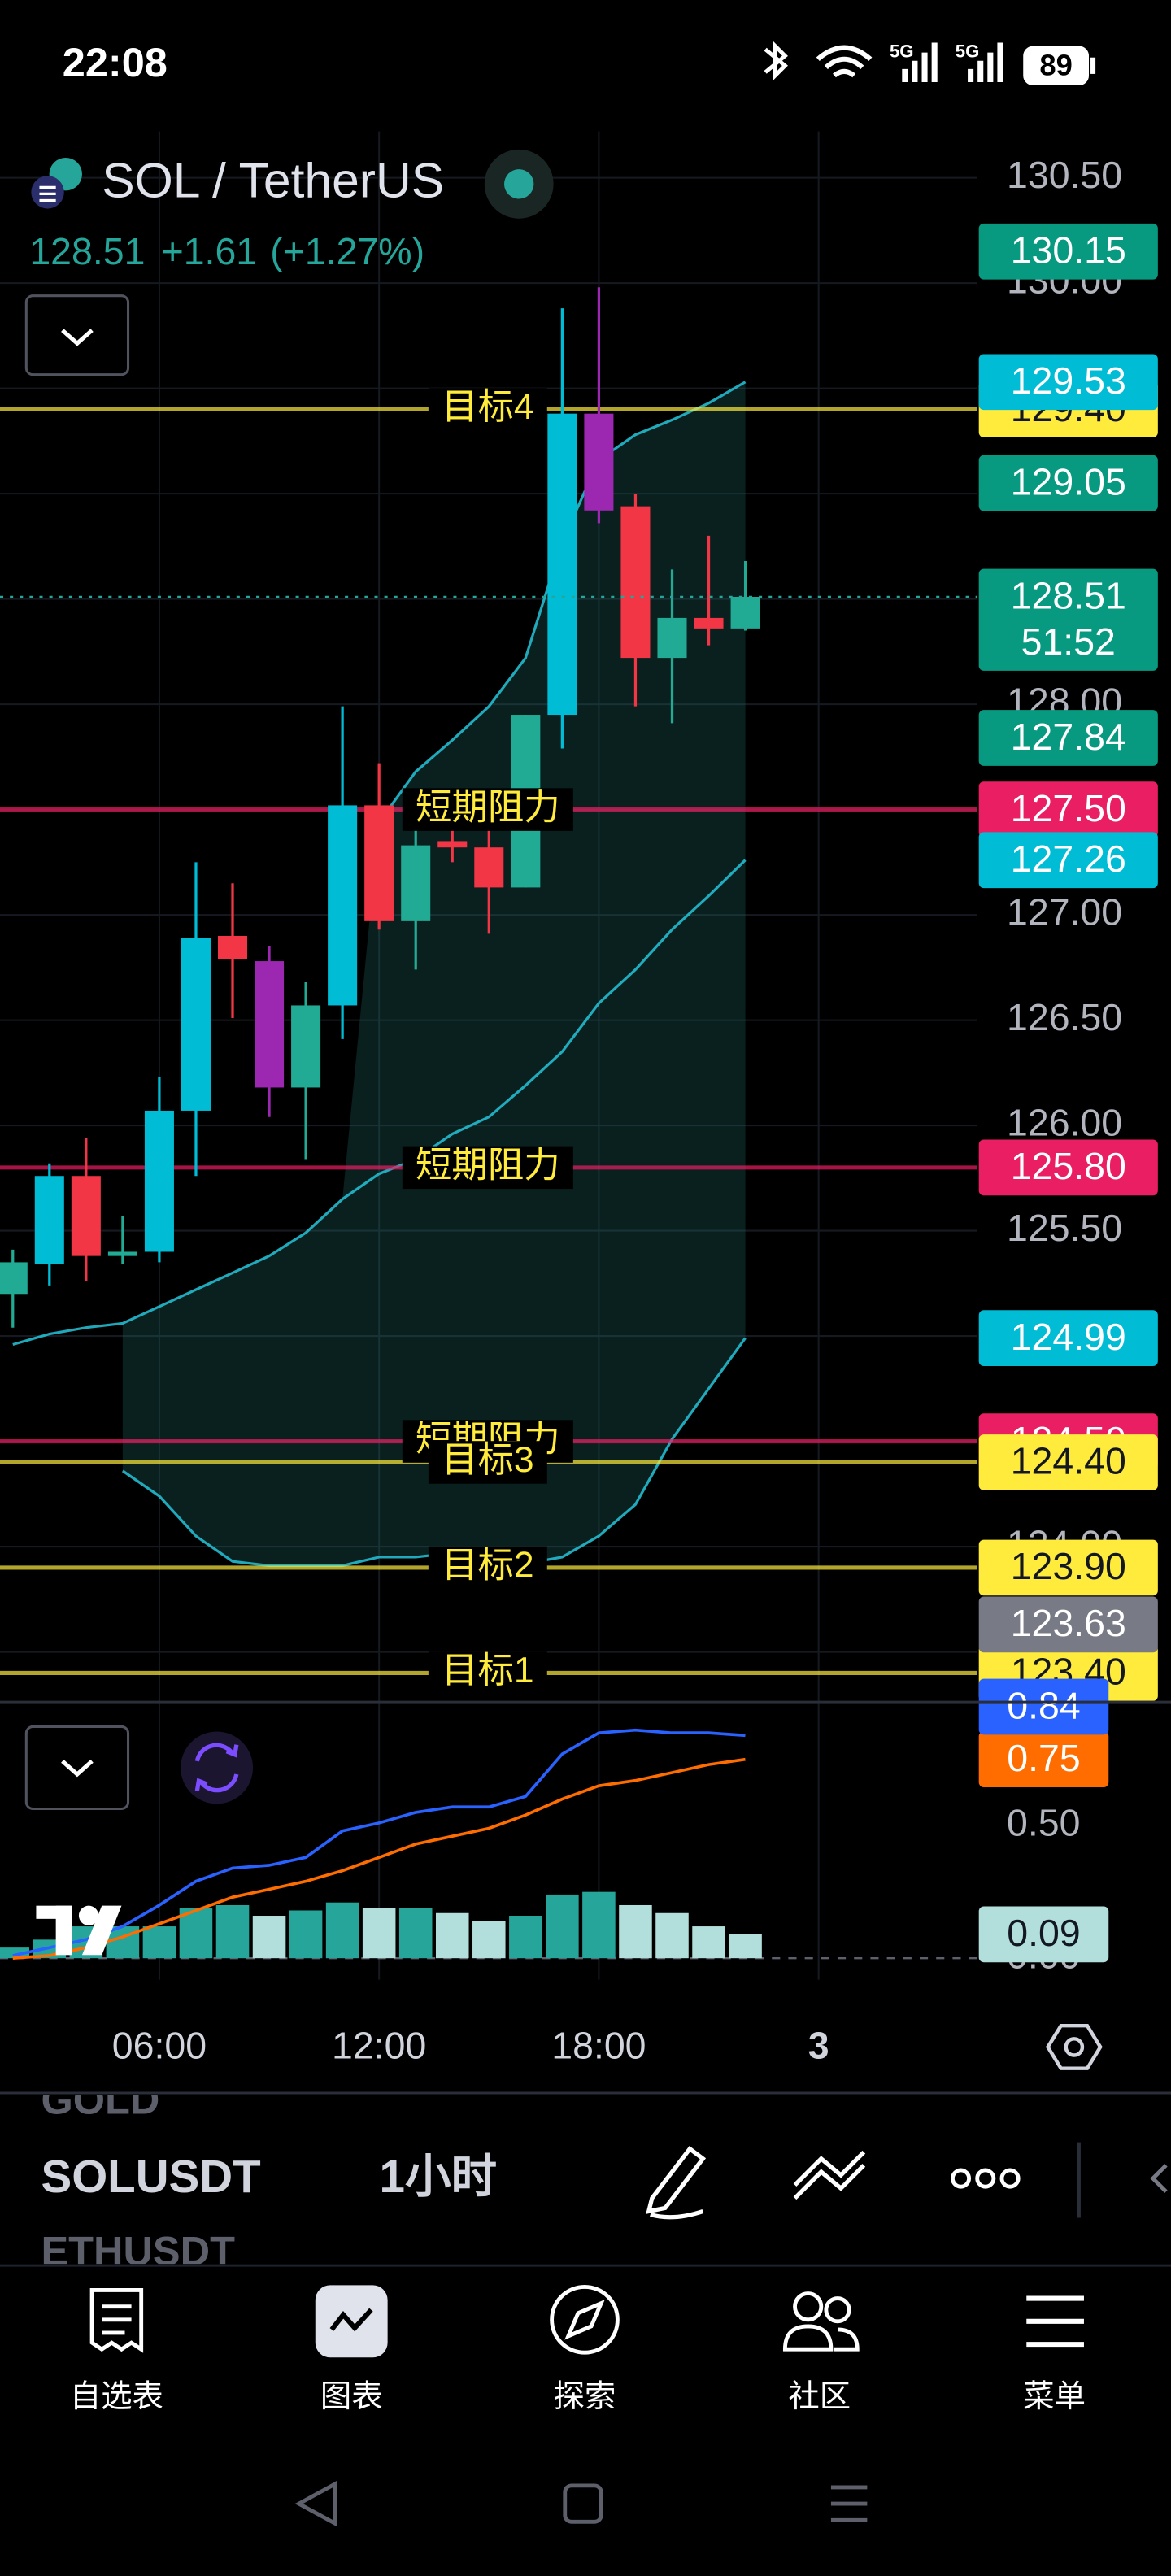 This screenshot has height=2576, width=1171. What do you see at coordinates (379, 1103) in the screenshot?
I see `band-line` at bounding box center [379, 1103].